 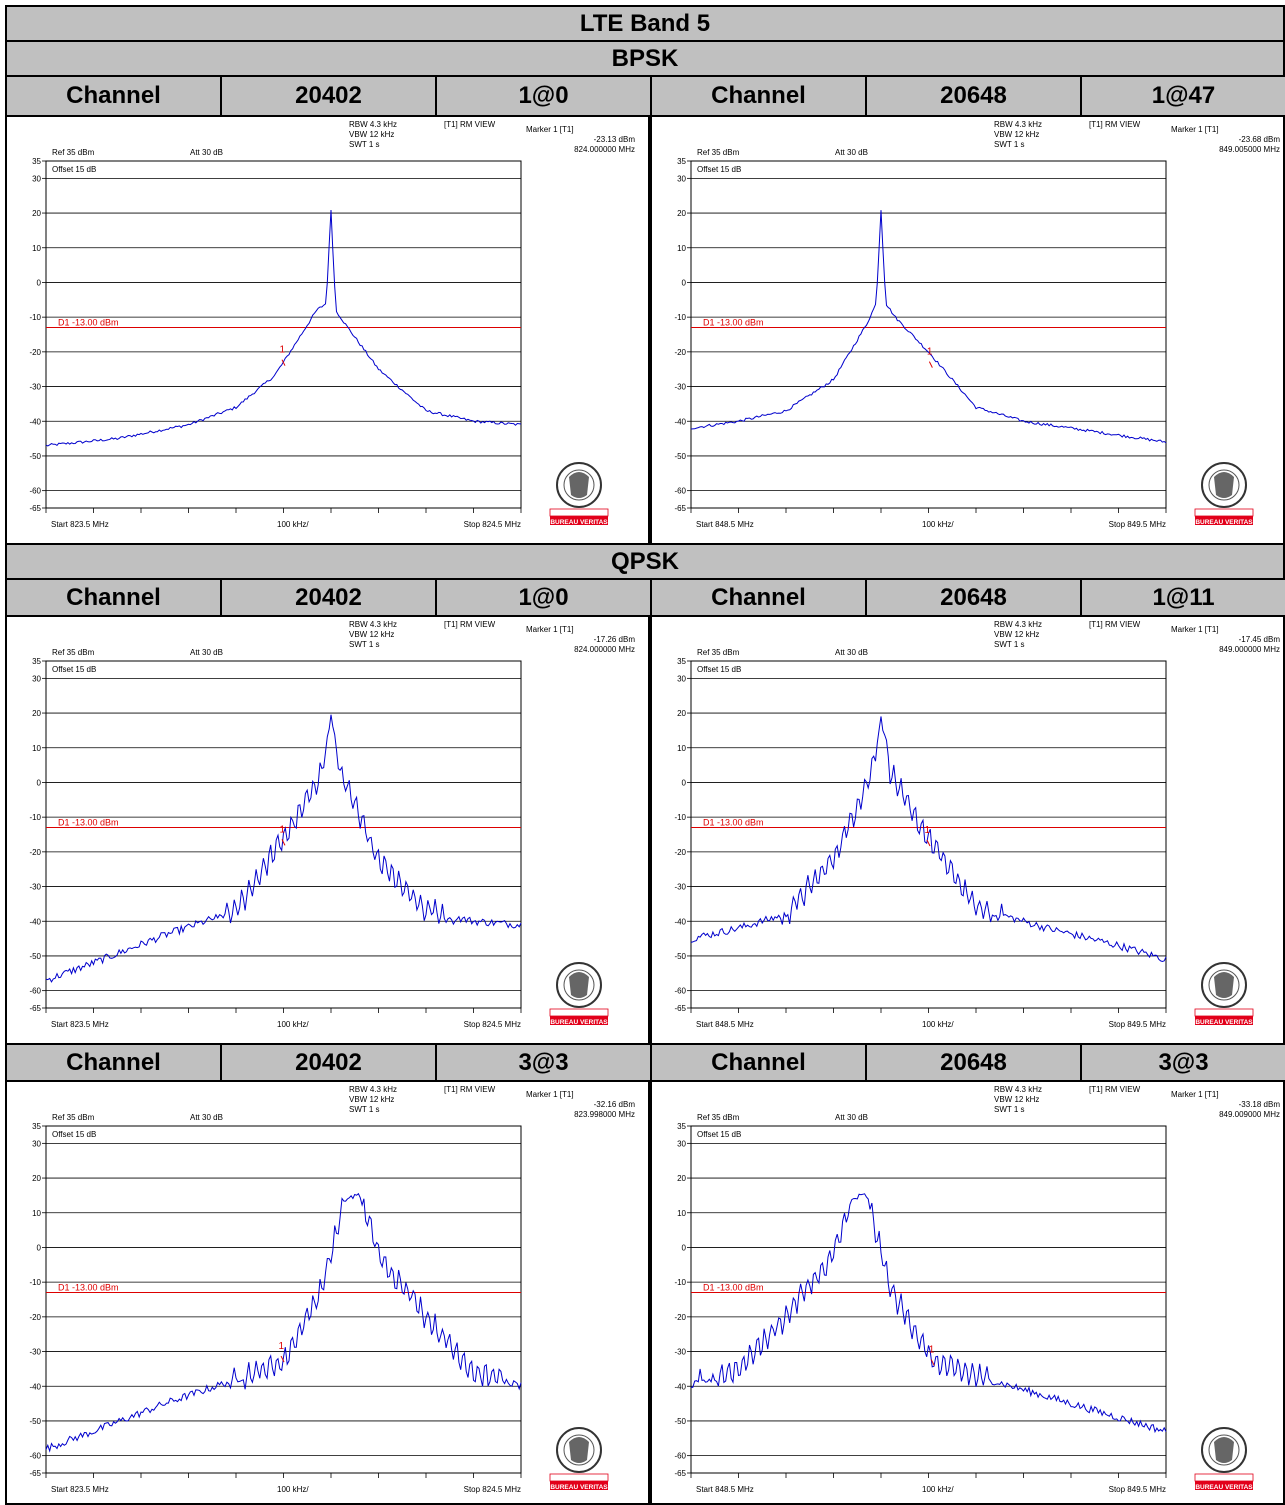 I want to click on y-tick-label: -30, so click(x=680, y=1352).